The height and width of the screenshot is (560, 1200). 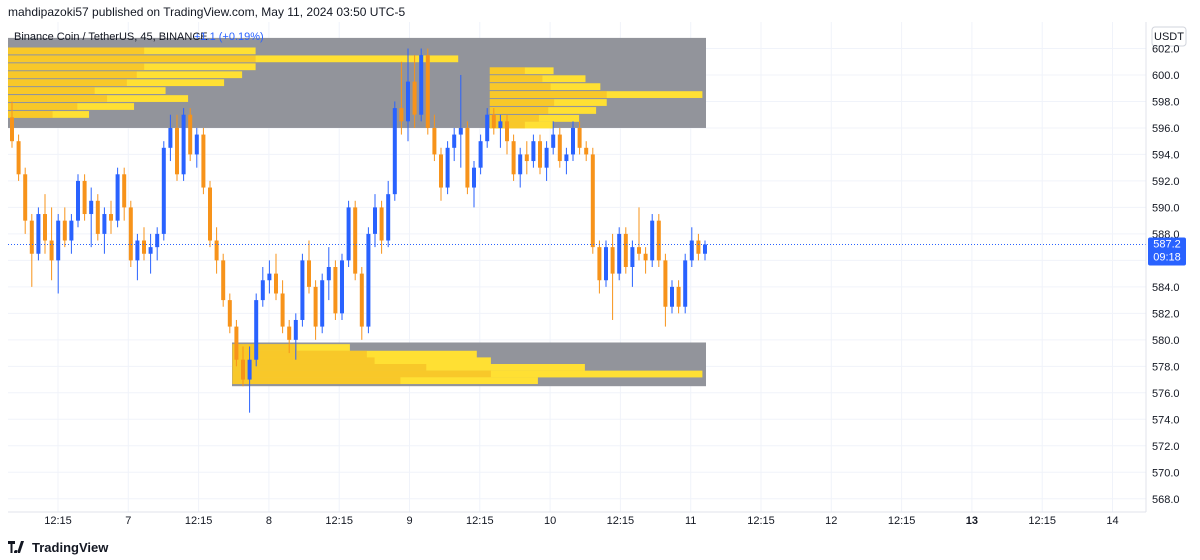 What do you see at coordinates (831, 521) in the screenshot?
I see `x-tick-label: 12` at bounding box center [831, 521].